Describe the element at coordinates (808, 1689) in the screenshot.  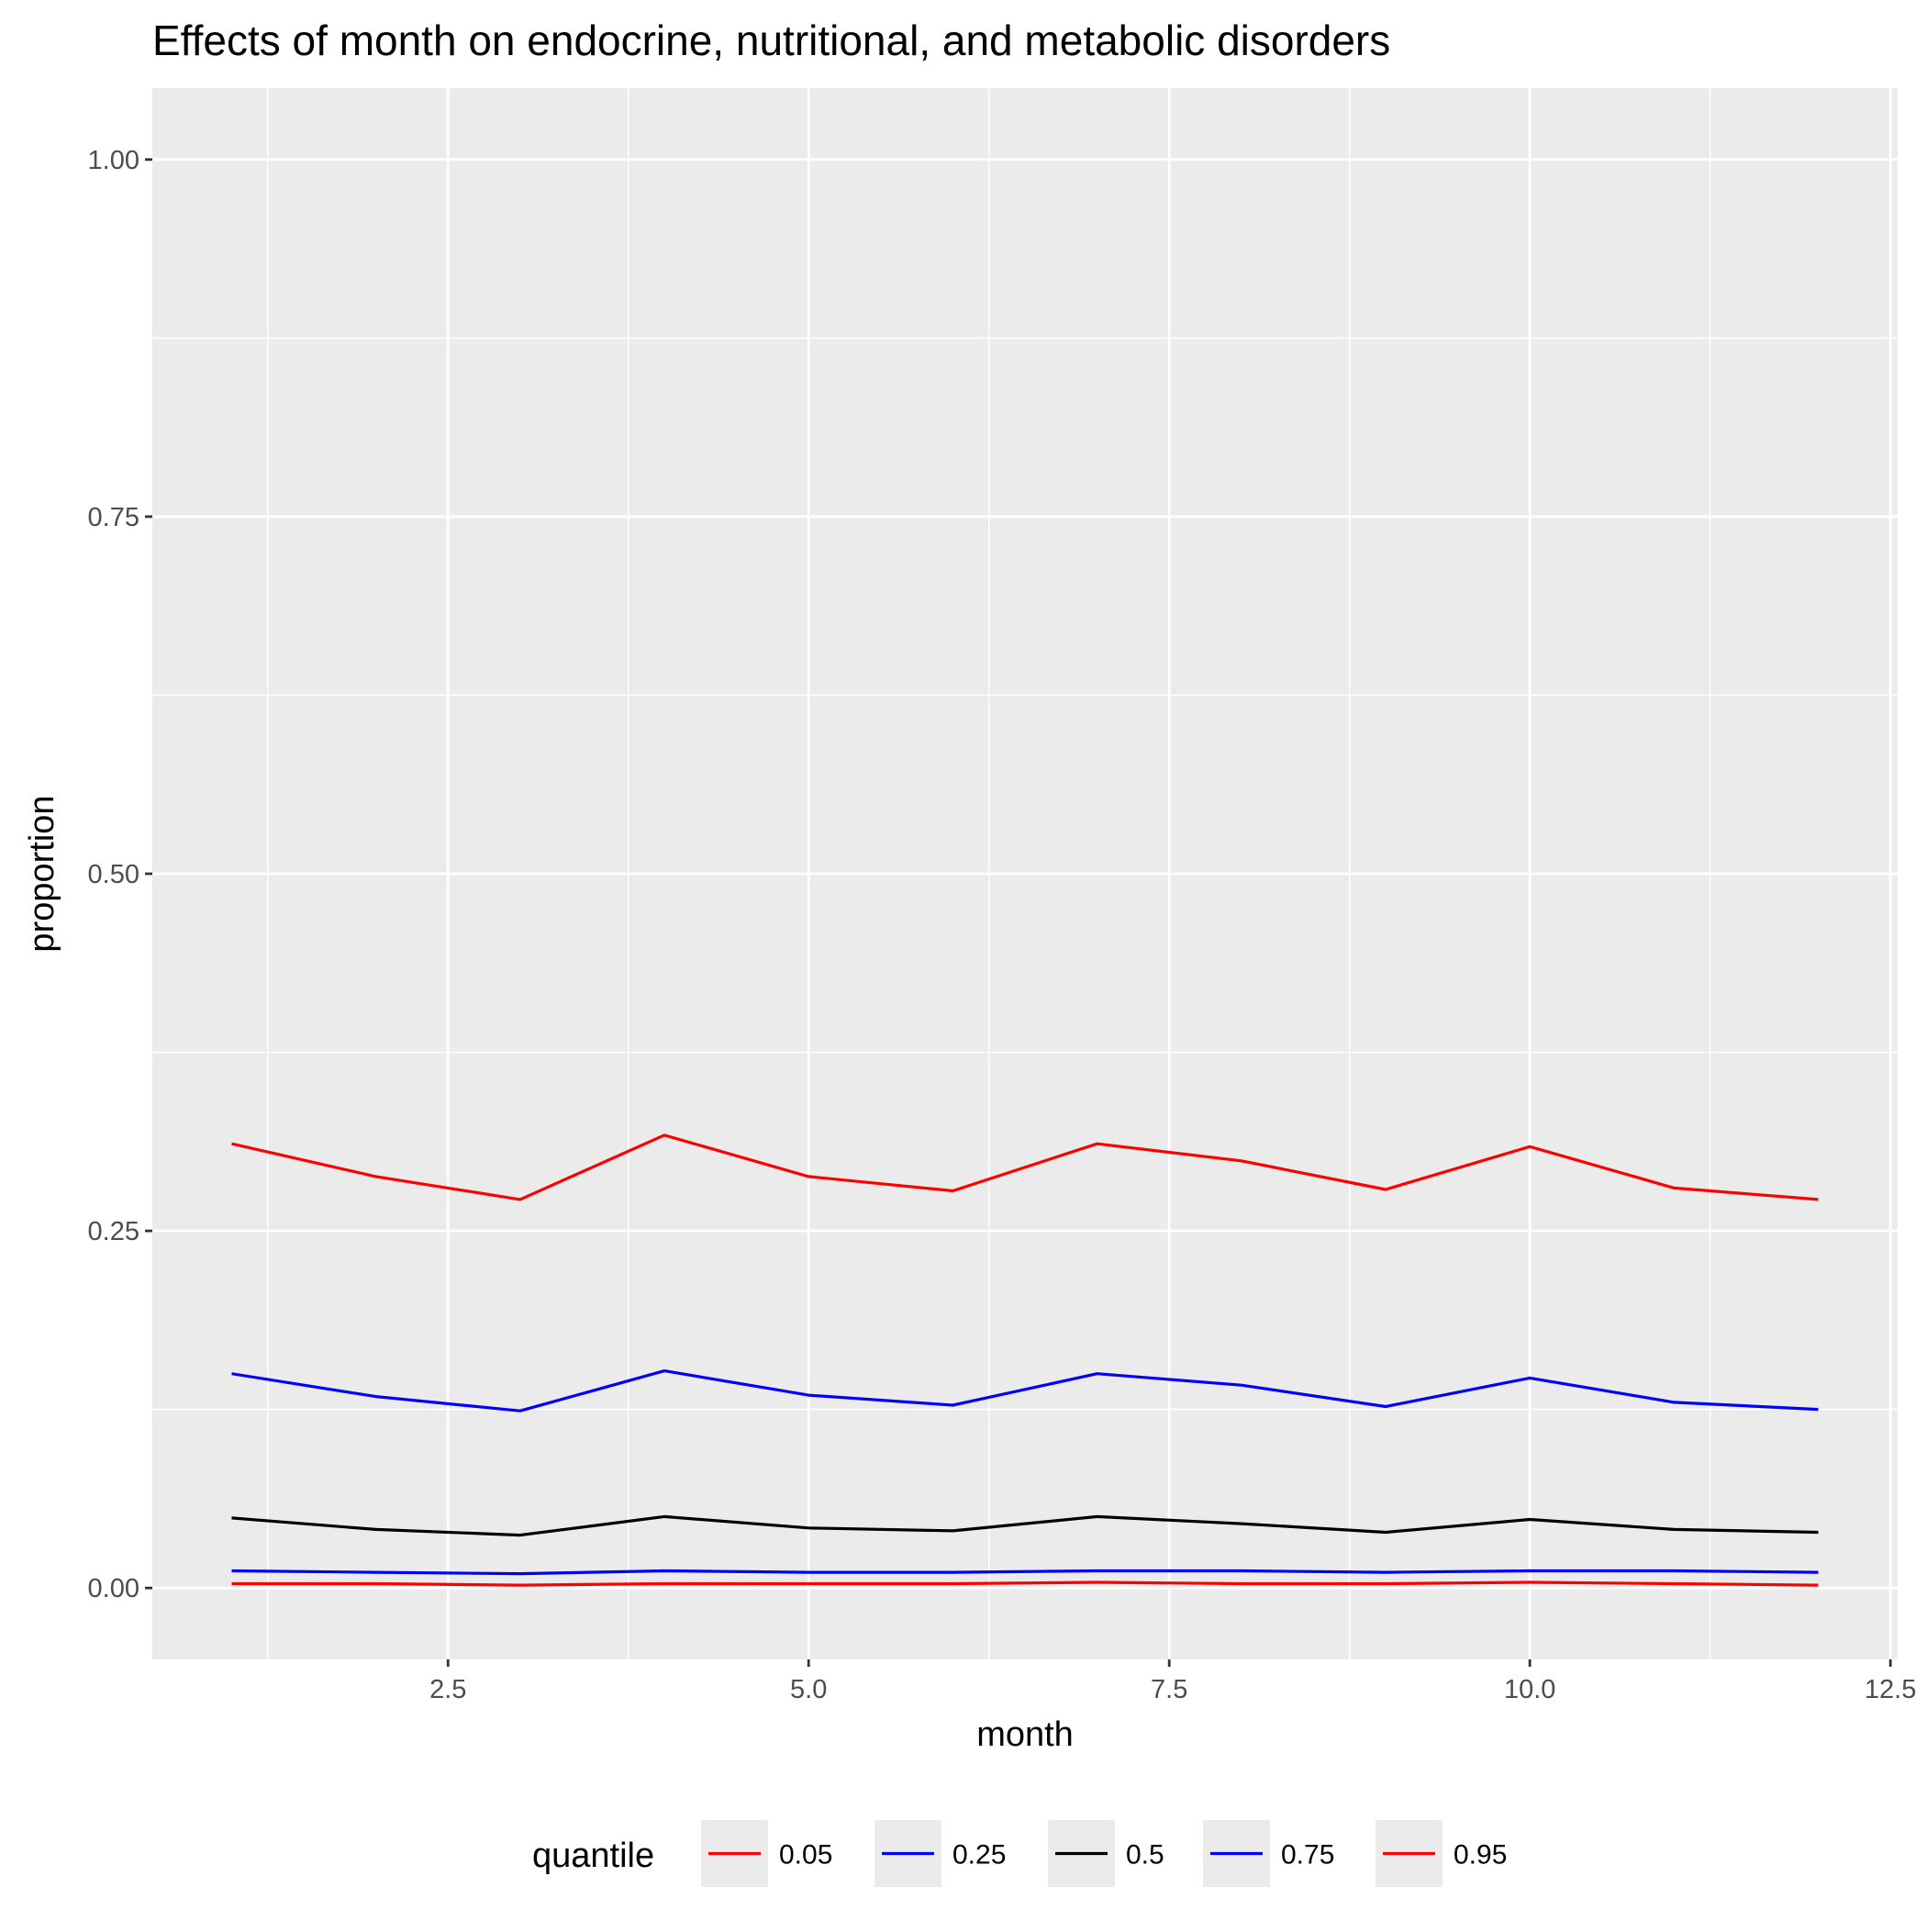
I see `x-tick-label: 5.0` at that location.